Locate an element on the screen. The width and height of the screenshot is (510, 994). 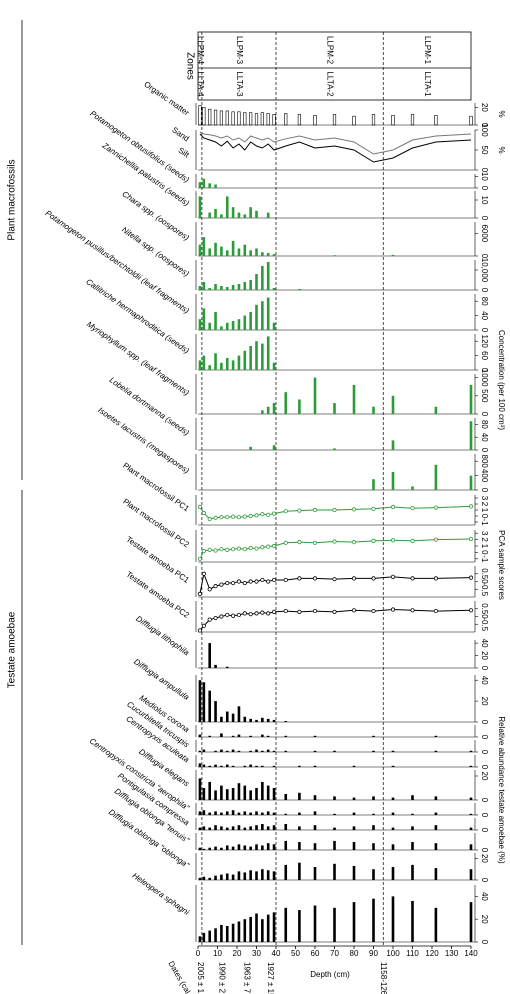
date-label: 1990 ± 2 • is located at coordinates (221, 978).